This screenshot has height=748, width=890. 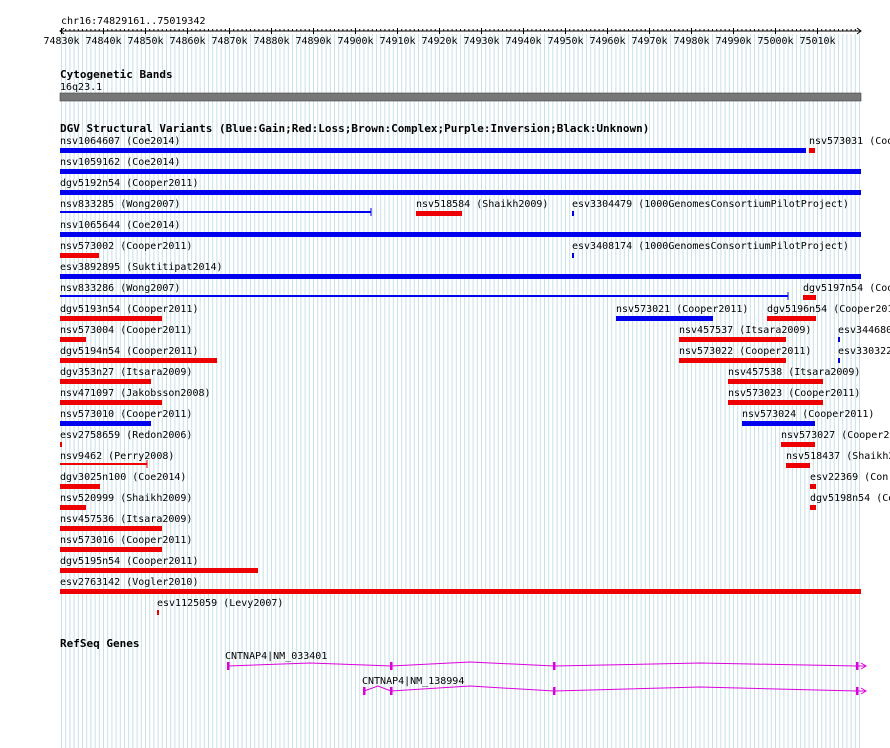 I want to click on dgv-feature: nsv573004 (Cooper2011), so click(x=126, y=333).